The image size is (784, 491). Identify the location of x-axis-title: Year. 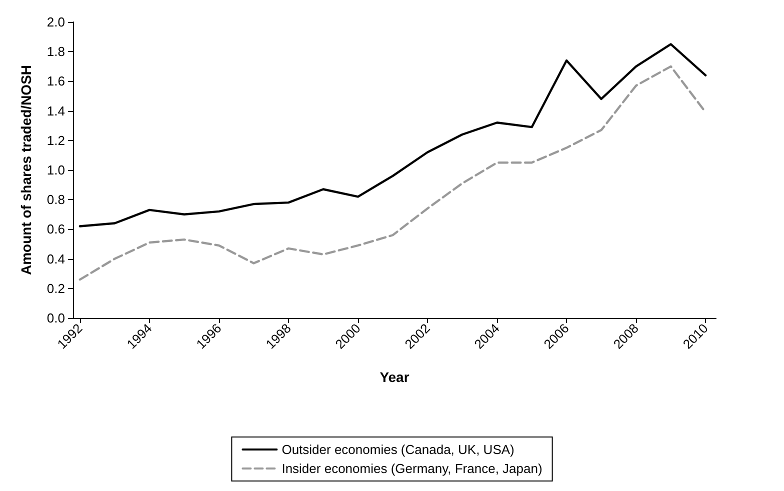
(395, 377).